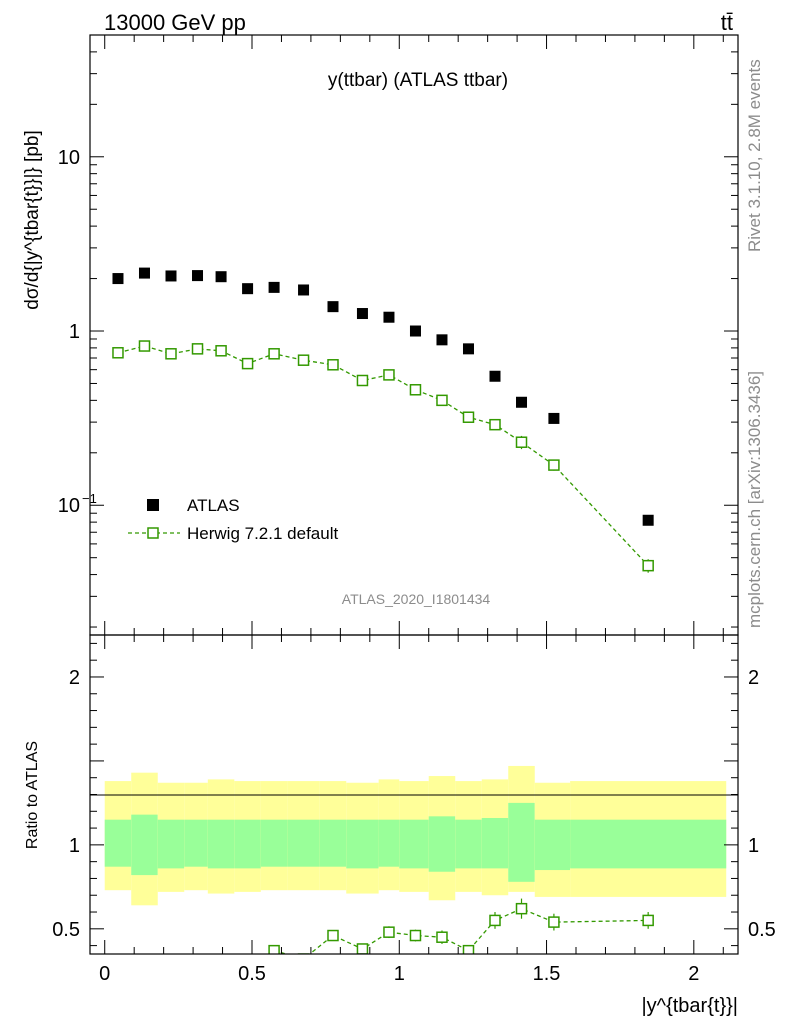  What do you see at coordinates (32, 795) in the screenshot?
I see `ratio-y-axis-label: Ratio to ATLAS` at bounding box center [32, 795].